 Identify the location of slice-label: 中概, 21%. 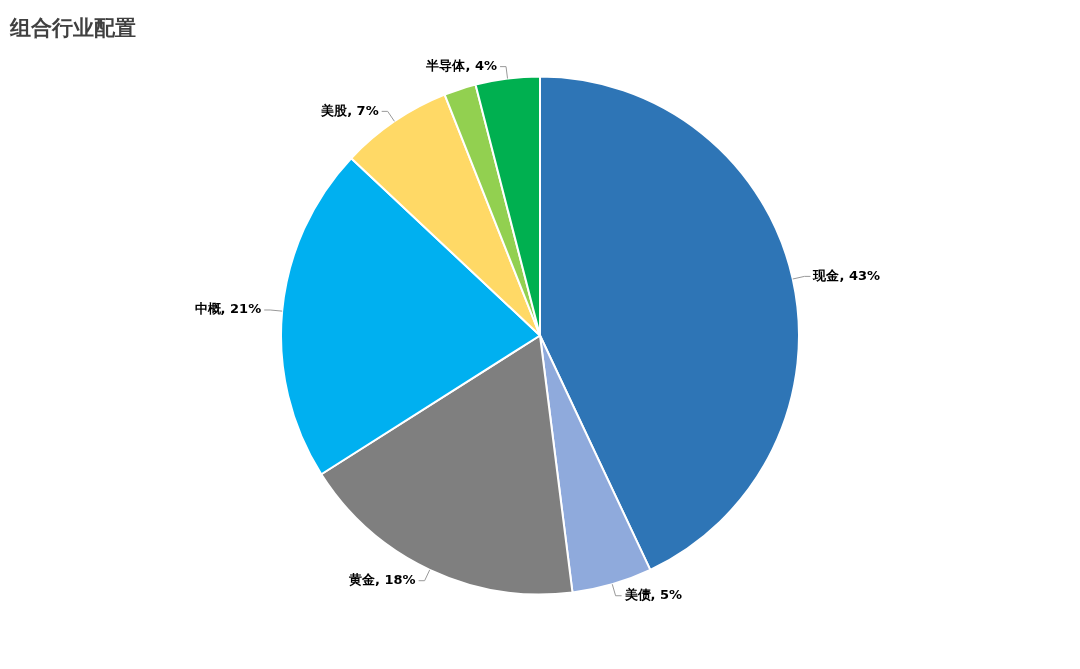
(228, 309).